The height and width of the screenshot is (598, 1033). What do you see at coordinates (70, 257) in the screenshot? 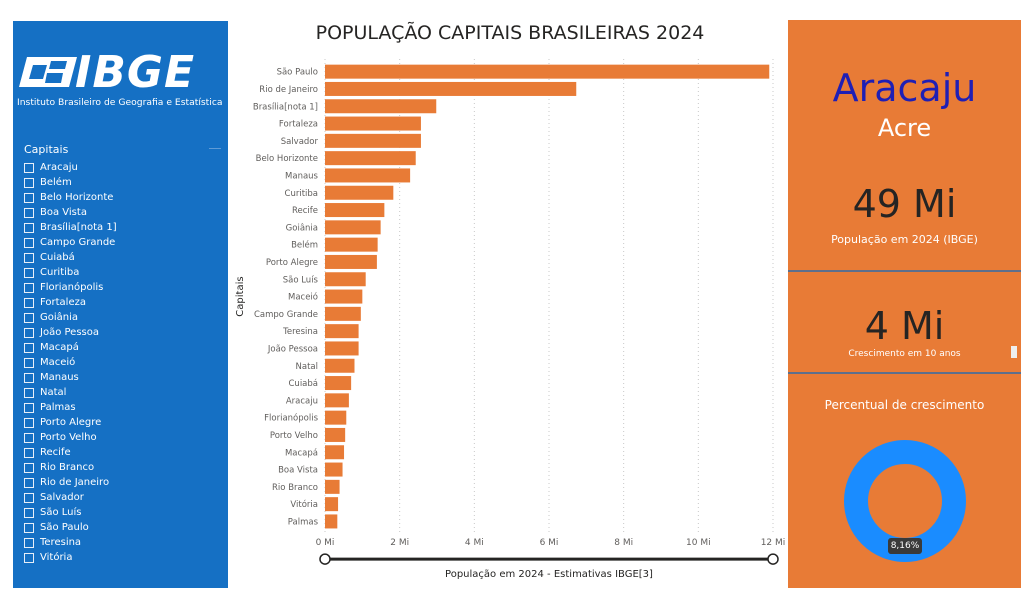
I see `slicer-item: Cuiabá` at bounding box center [70, 257].